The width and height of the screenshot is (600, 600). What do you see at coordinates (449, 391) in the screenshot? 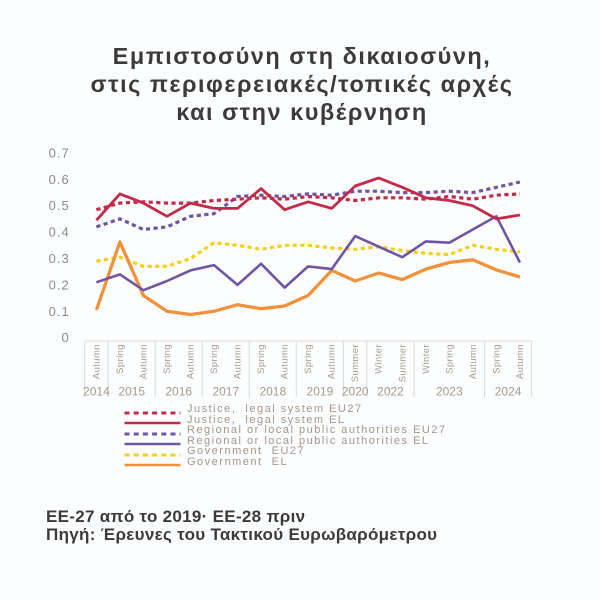
I see `svg-text: 2023` at bounding box center [449, 391].